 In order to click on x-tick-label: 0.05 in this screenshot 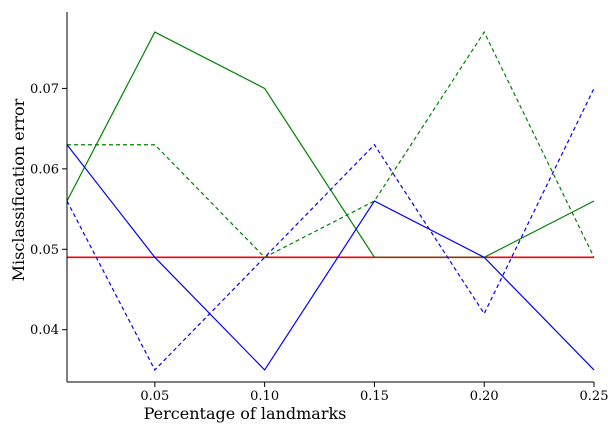, I will do `click(154, 396)`.